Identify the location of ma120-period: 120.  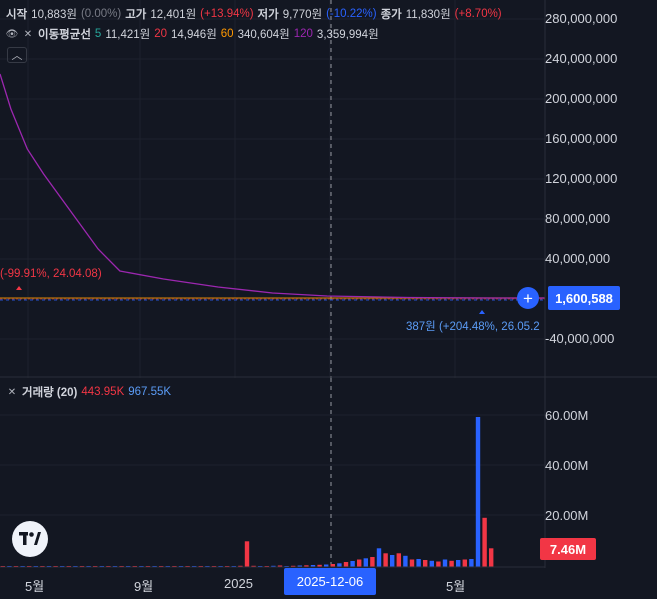
(303, 34).